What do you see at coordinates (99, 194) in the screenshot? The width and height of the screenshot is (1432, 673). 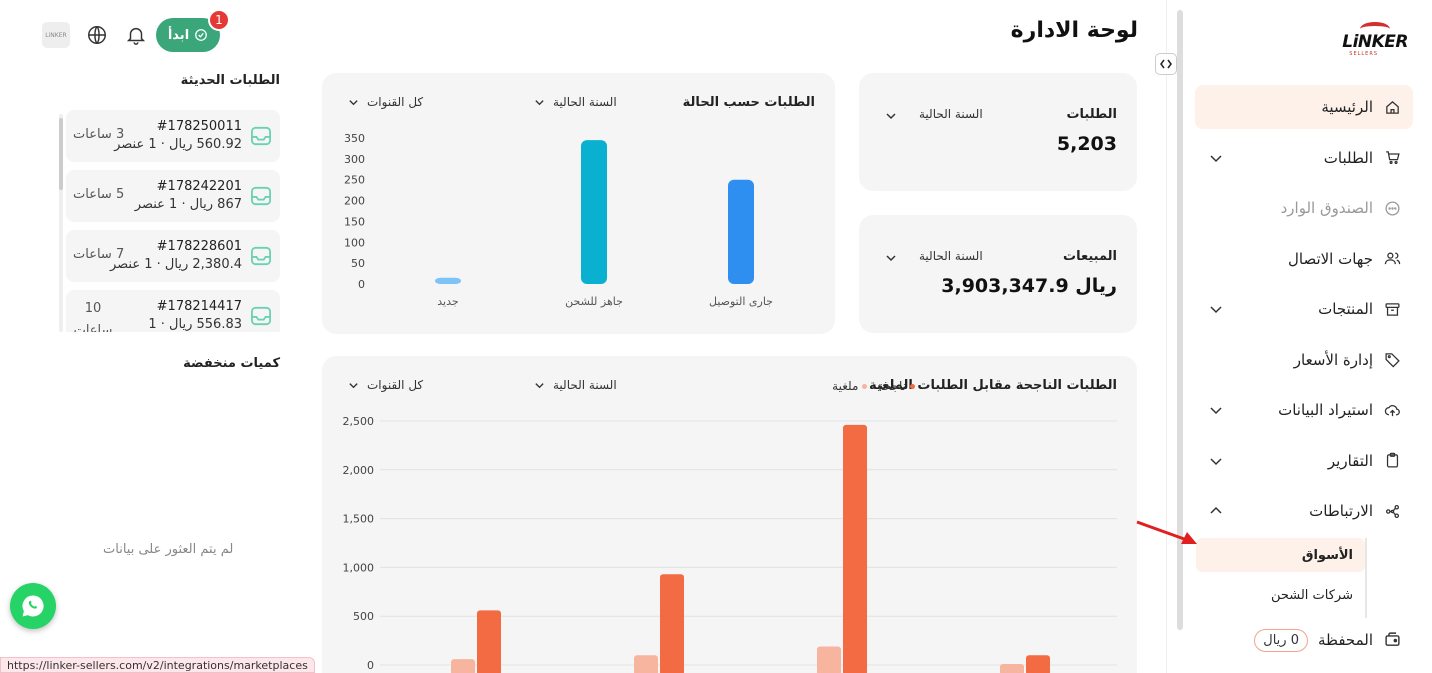 I see `order-time: 5 ساعات` at bounding box center [99, 194].